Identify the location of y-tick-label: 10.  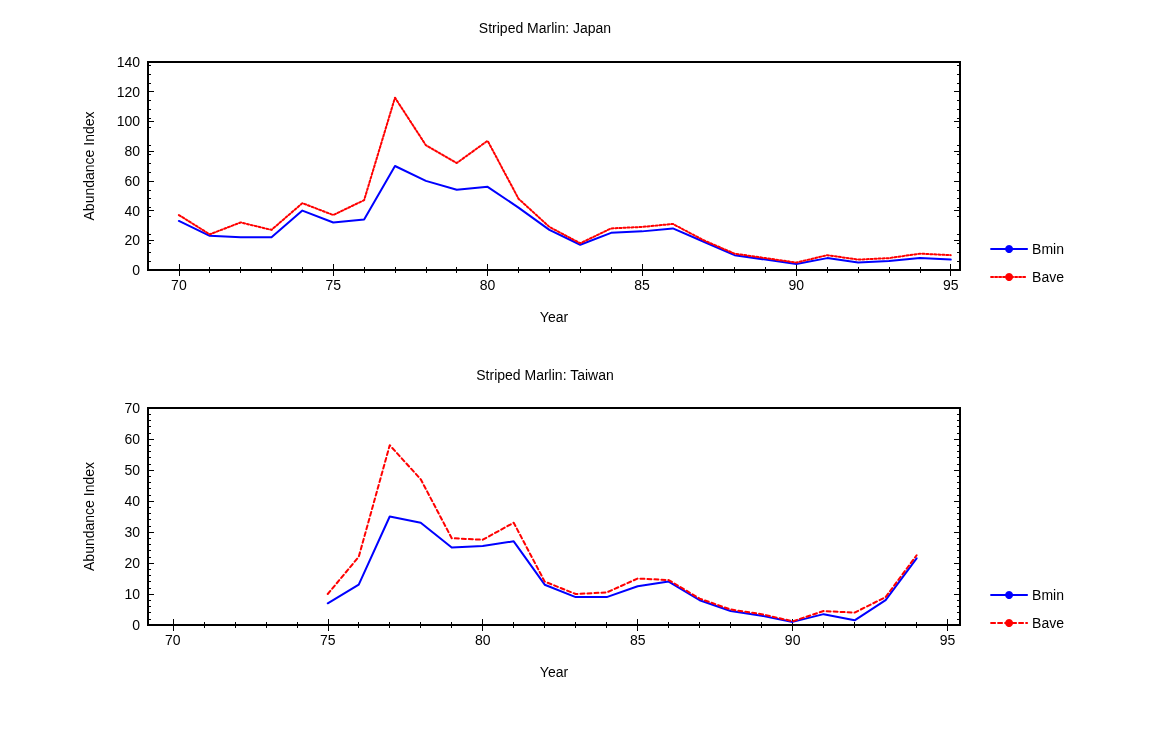
(132, 594).